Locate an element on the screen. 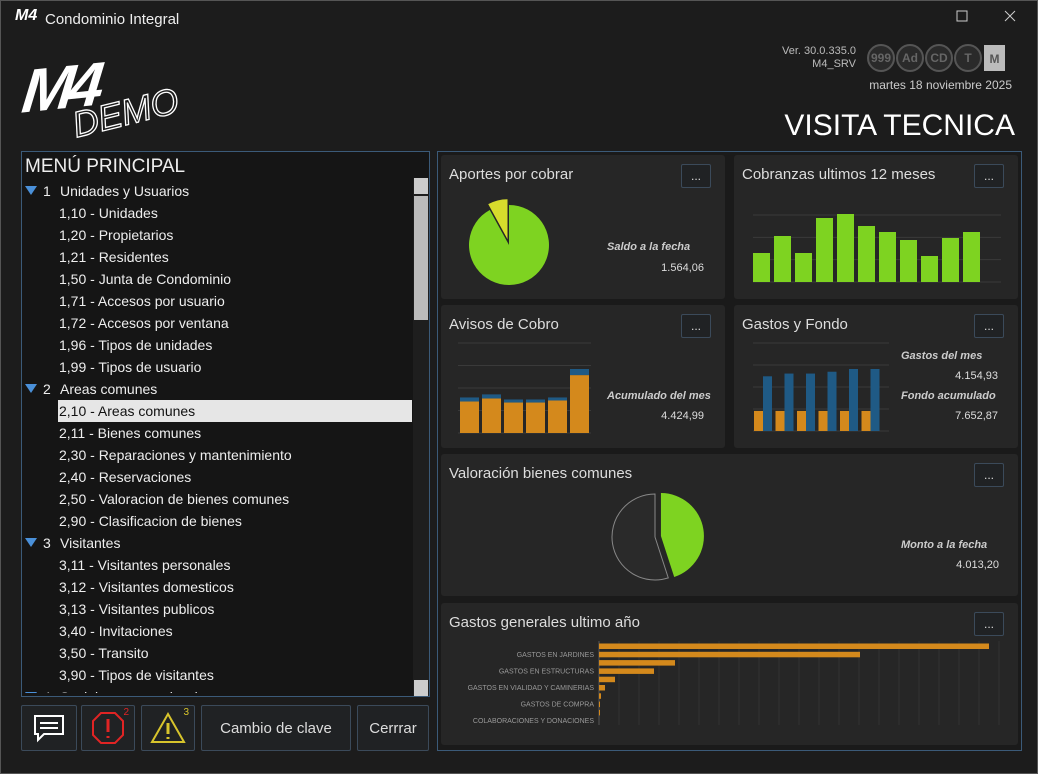 This screenshot has width=1038, height=774. menu-item: 1,21 - Residentes is located at coordinates (114, 257).